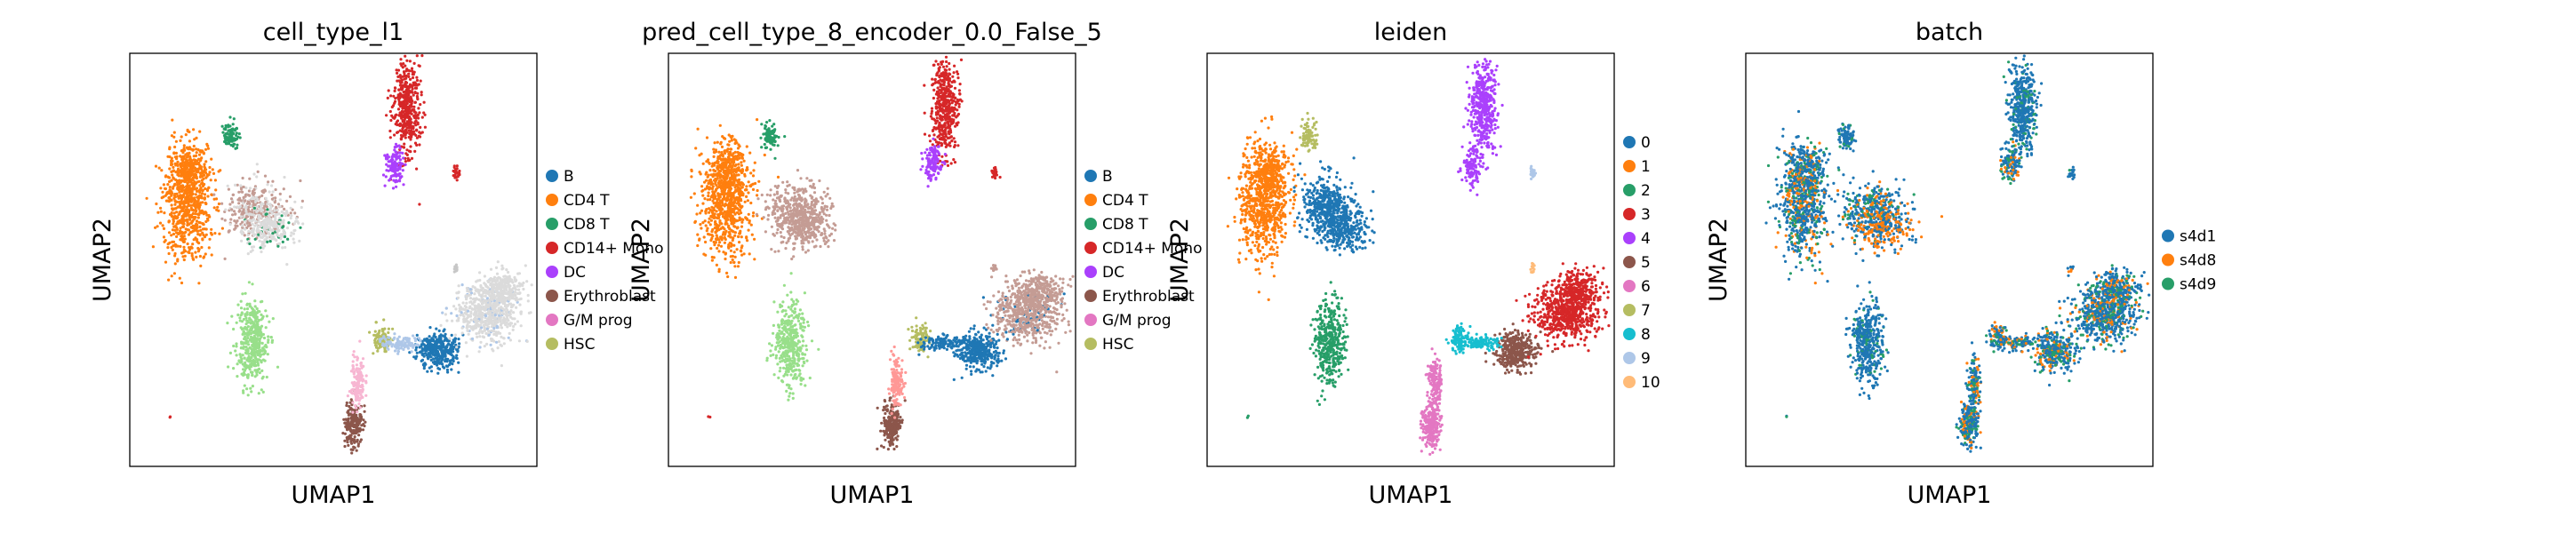  I want to click on x-axis-label: UMAP1, so click(334, 495).